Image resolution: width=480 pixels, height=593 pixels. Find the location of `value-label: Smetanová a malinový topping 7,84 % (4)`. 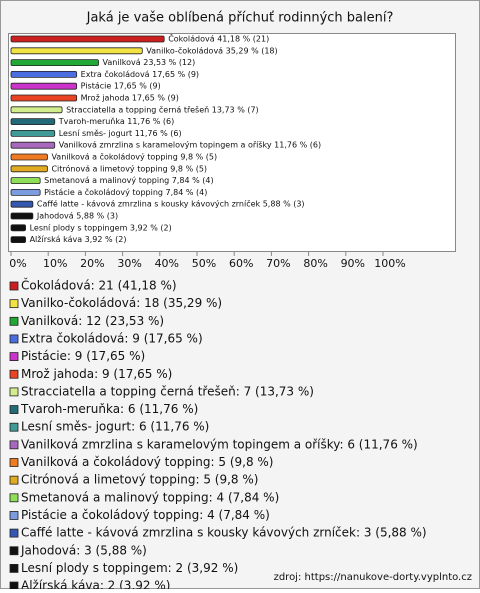

value-label: Smetanová a malinový topping 7,84 % (4) is located at coordinates (128, 180).